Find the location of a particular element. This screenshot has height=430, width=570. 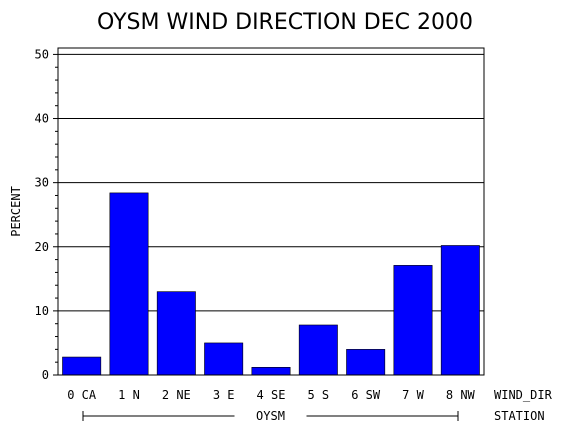

x-tick-label: 4 SE is located at coordinates (271, 395).